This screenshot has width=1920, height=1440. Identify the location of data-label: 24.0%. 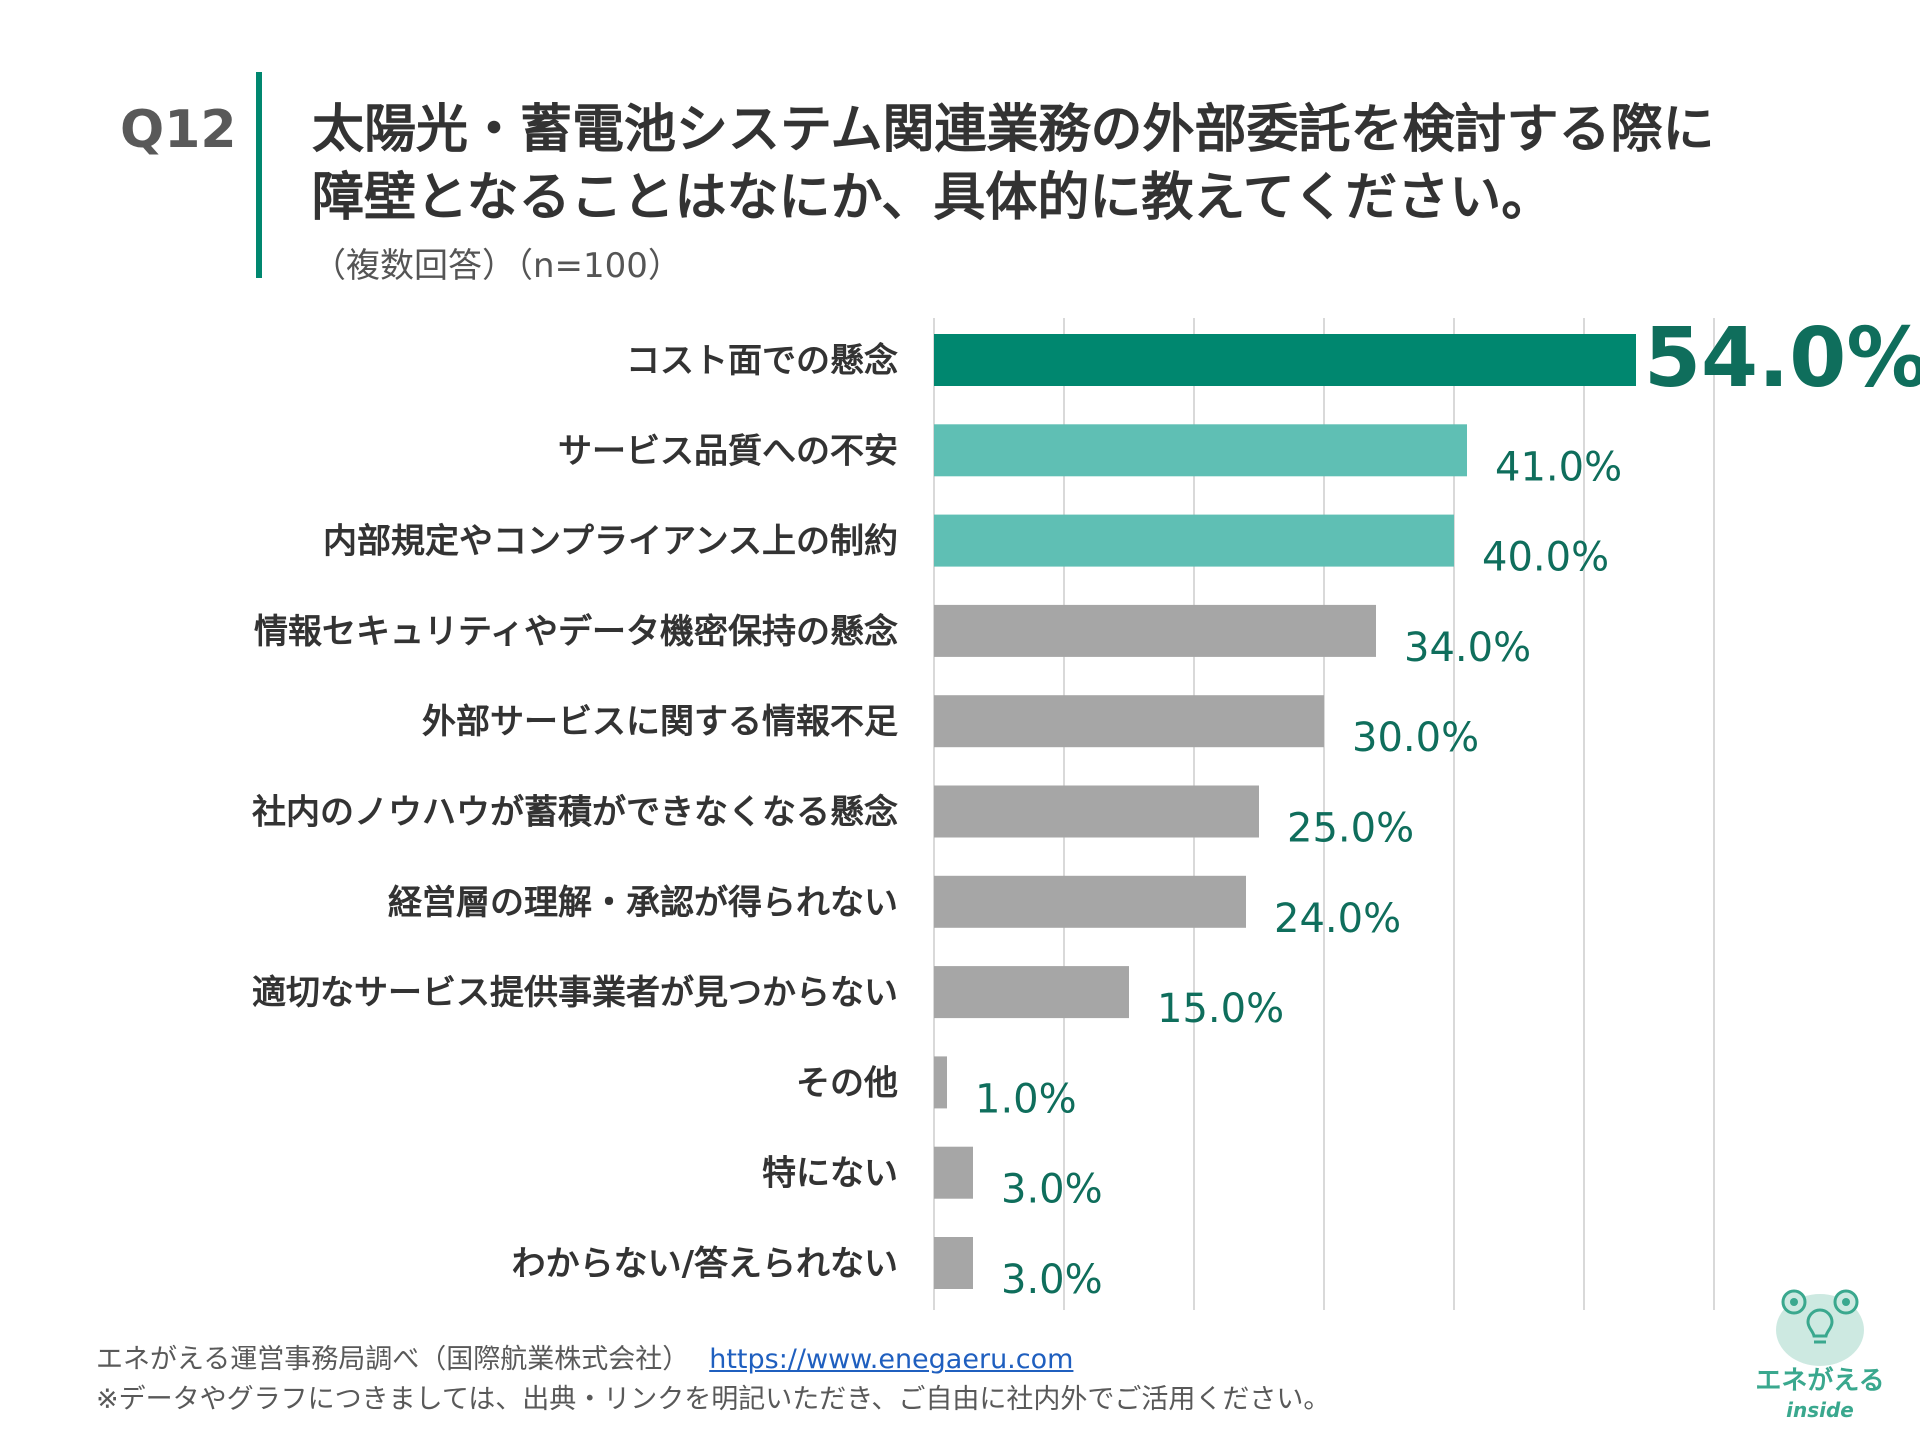
(1337, 919).